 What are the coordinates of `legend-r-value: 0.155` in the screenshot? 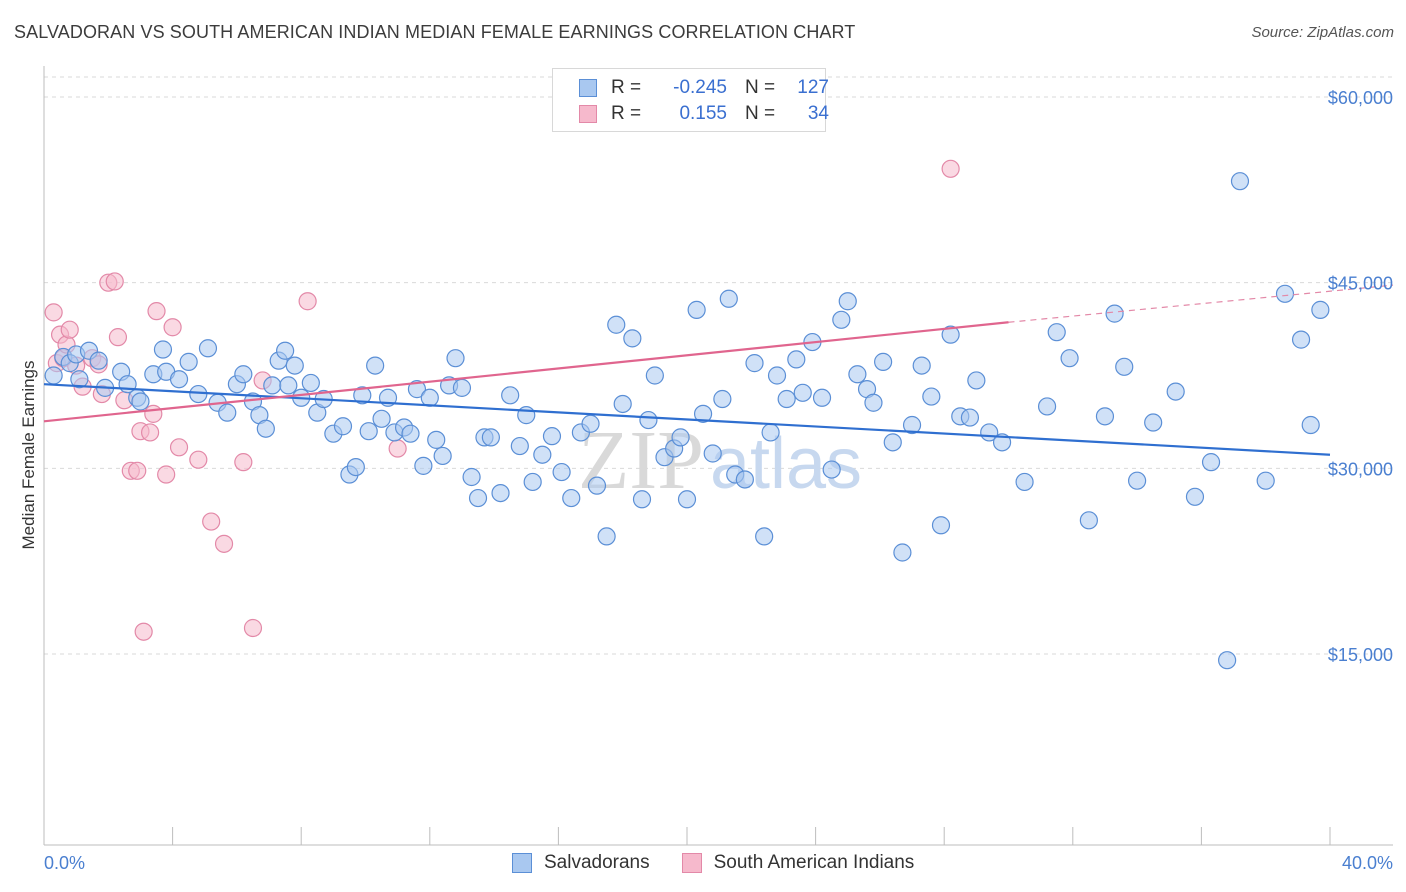 It's located at (703, 113).